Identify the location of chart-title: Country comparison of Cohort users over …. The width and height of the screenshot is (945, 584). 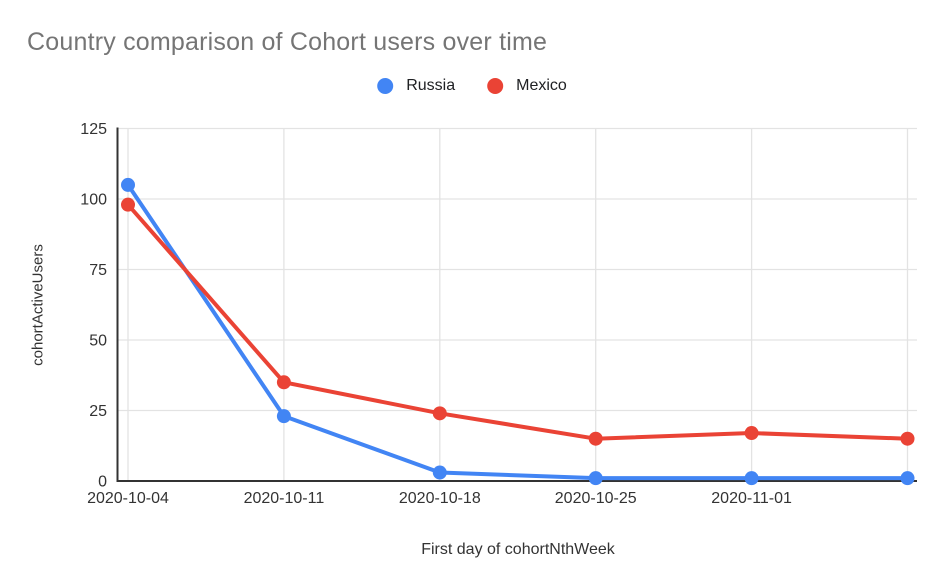
(287, 42).